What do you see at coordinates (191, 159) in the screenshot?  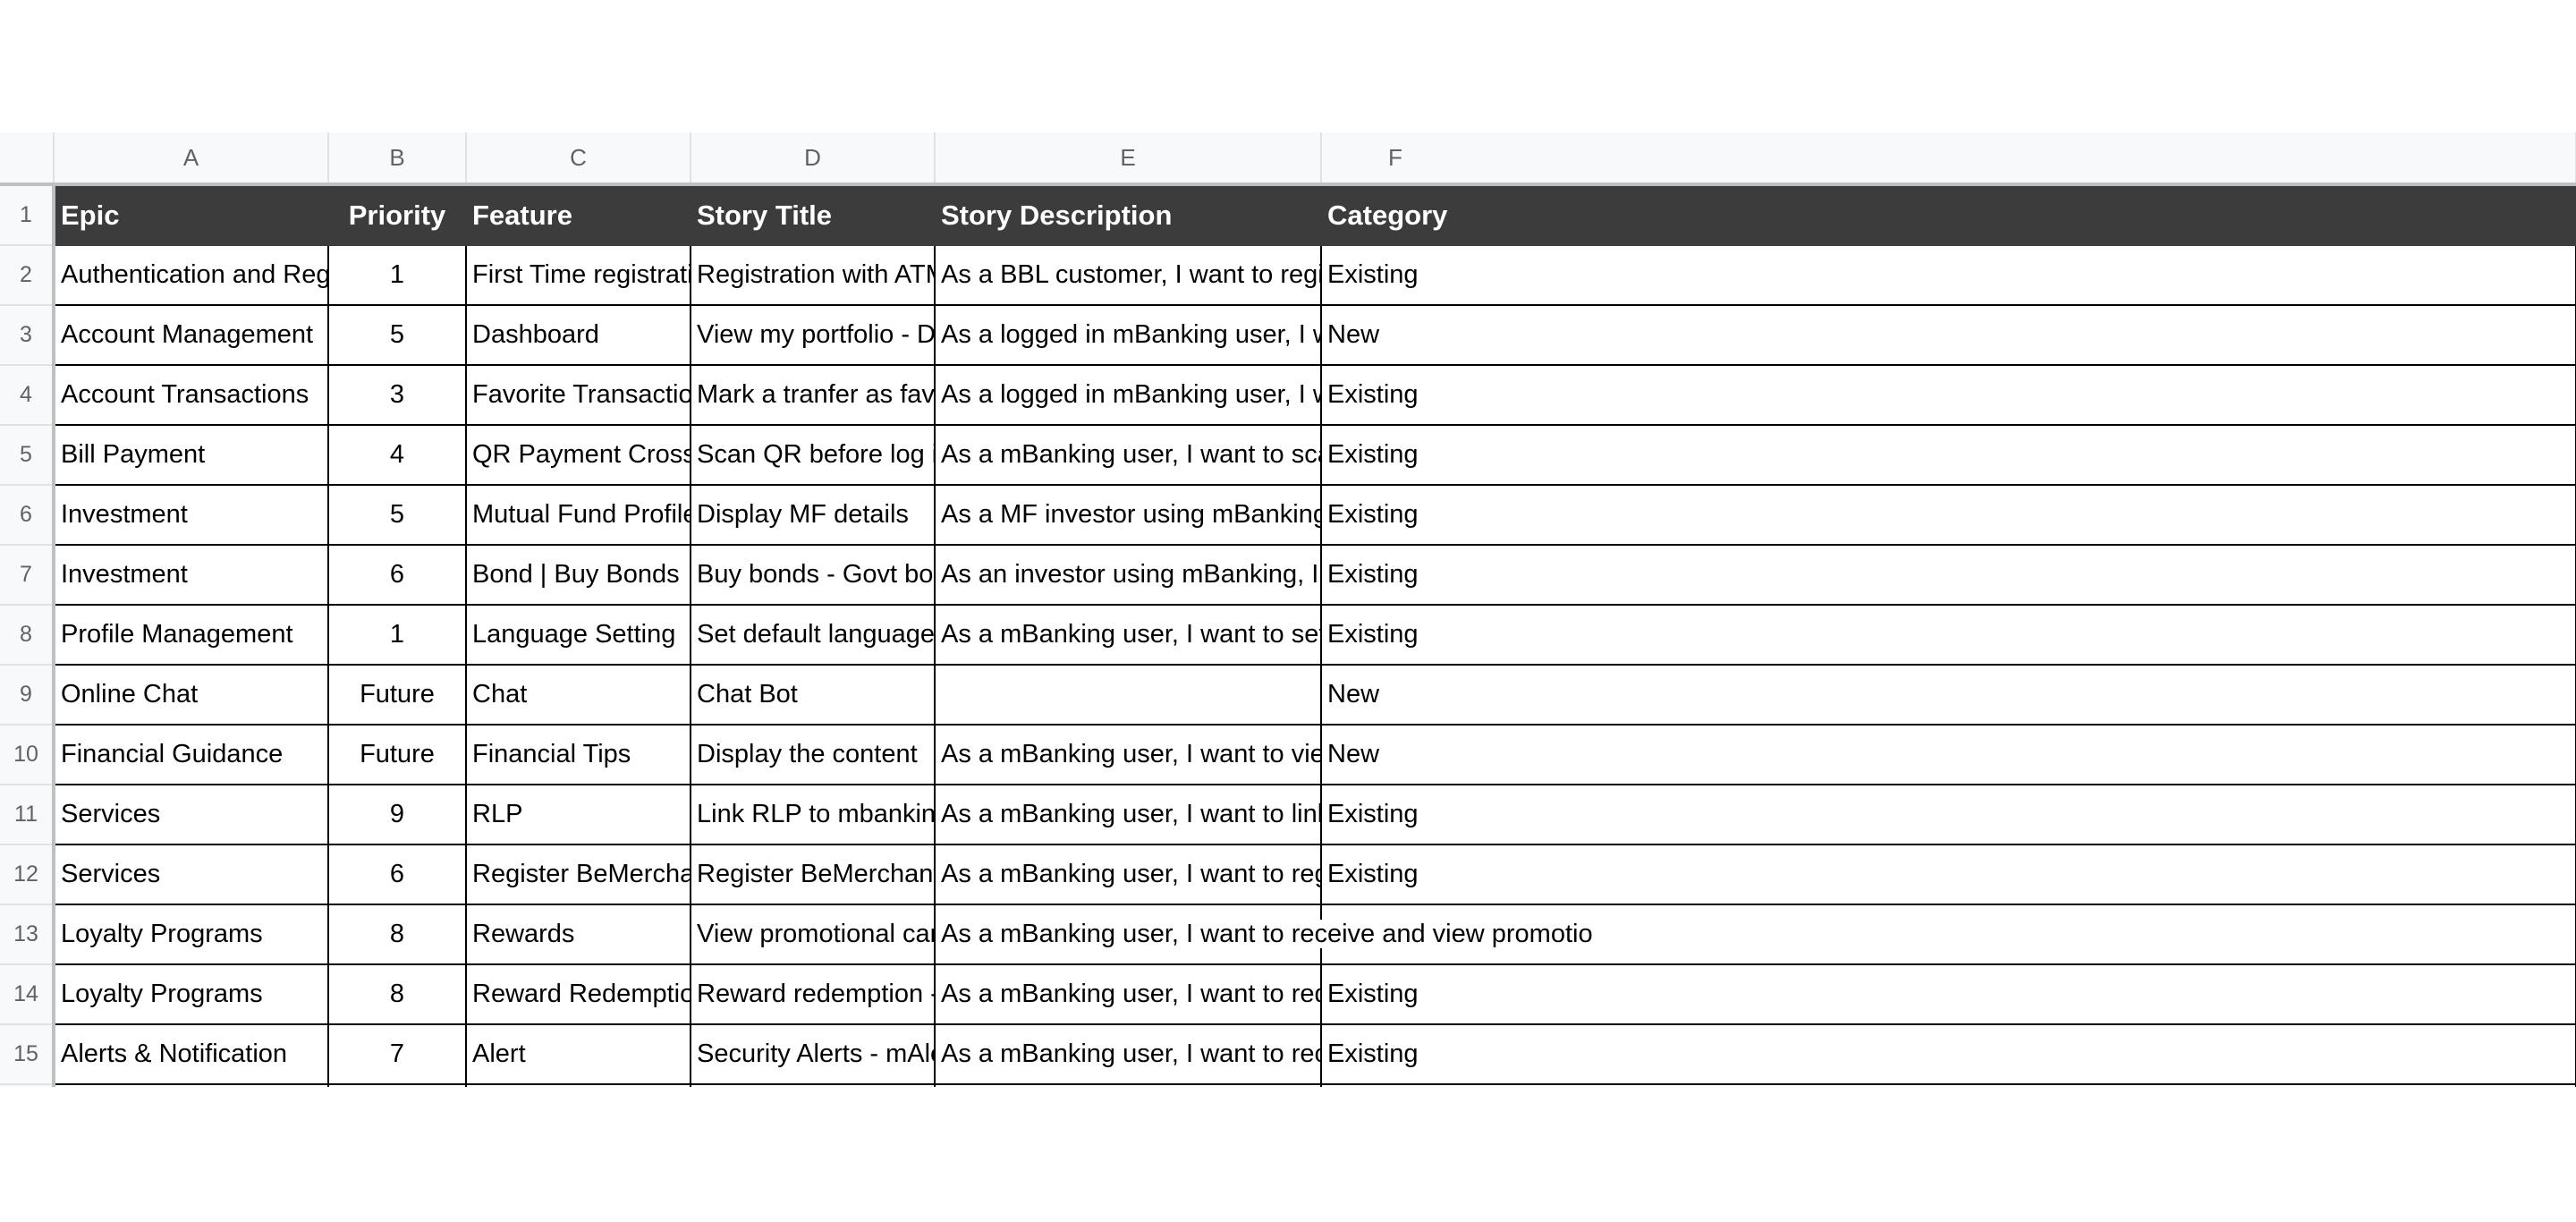 I see `column-header-a: A` at bounding box center [191, 159].